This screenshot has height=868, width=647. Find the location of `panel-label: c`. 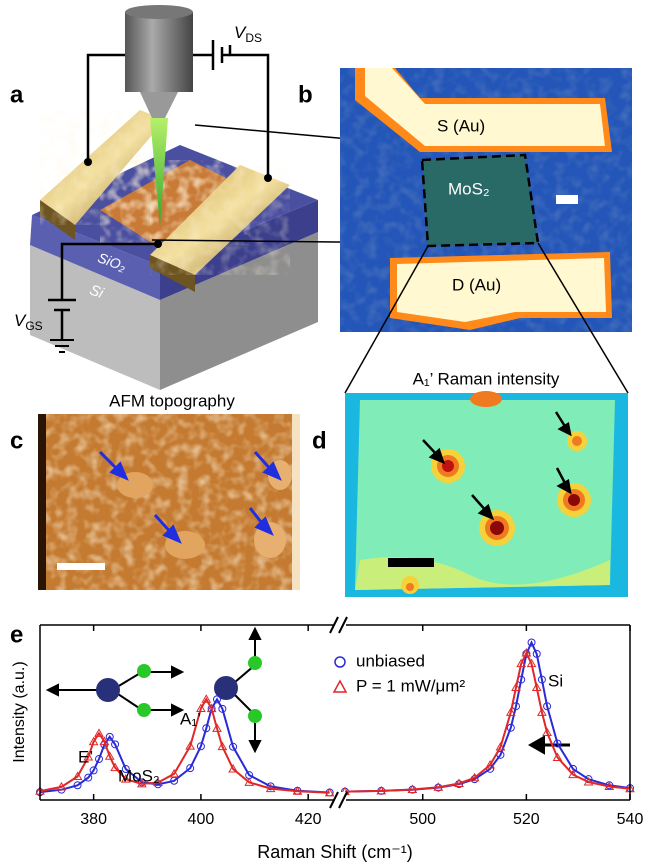

panel-label: c is located at coordinates (16, 440).